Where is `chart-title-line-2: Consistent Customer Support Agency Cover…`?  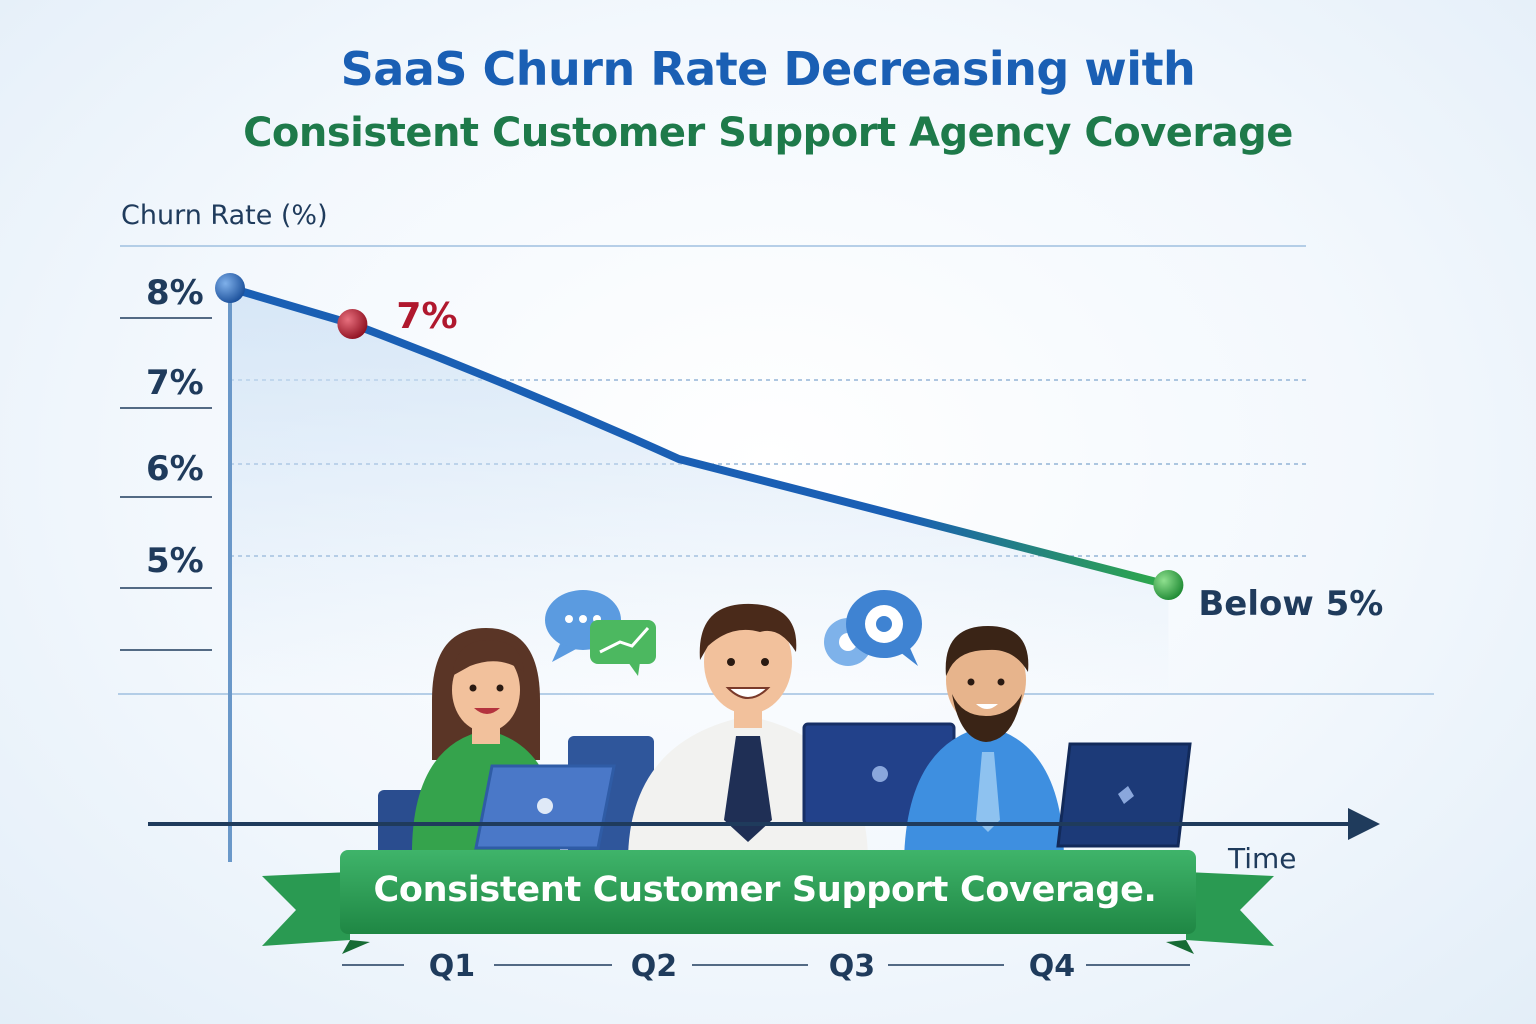
chart-title-line-2: Consistent Customer Support Agency Cover… is located at coordinates (768, 133).